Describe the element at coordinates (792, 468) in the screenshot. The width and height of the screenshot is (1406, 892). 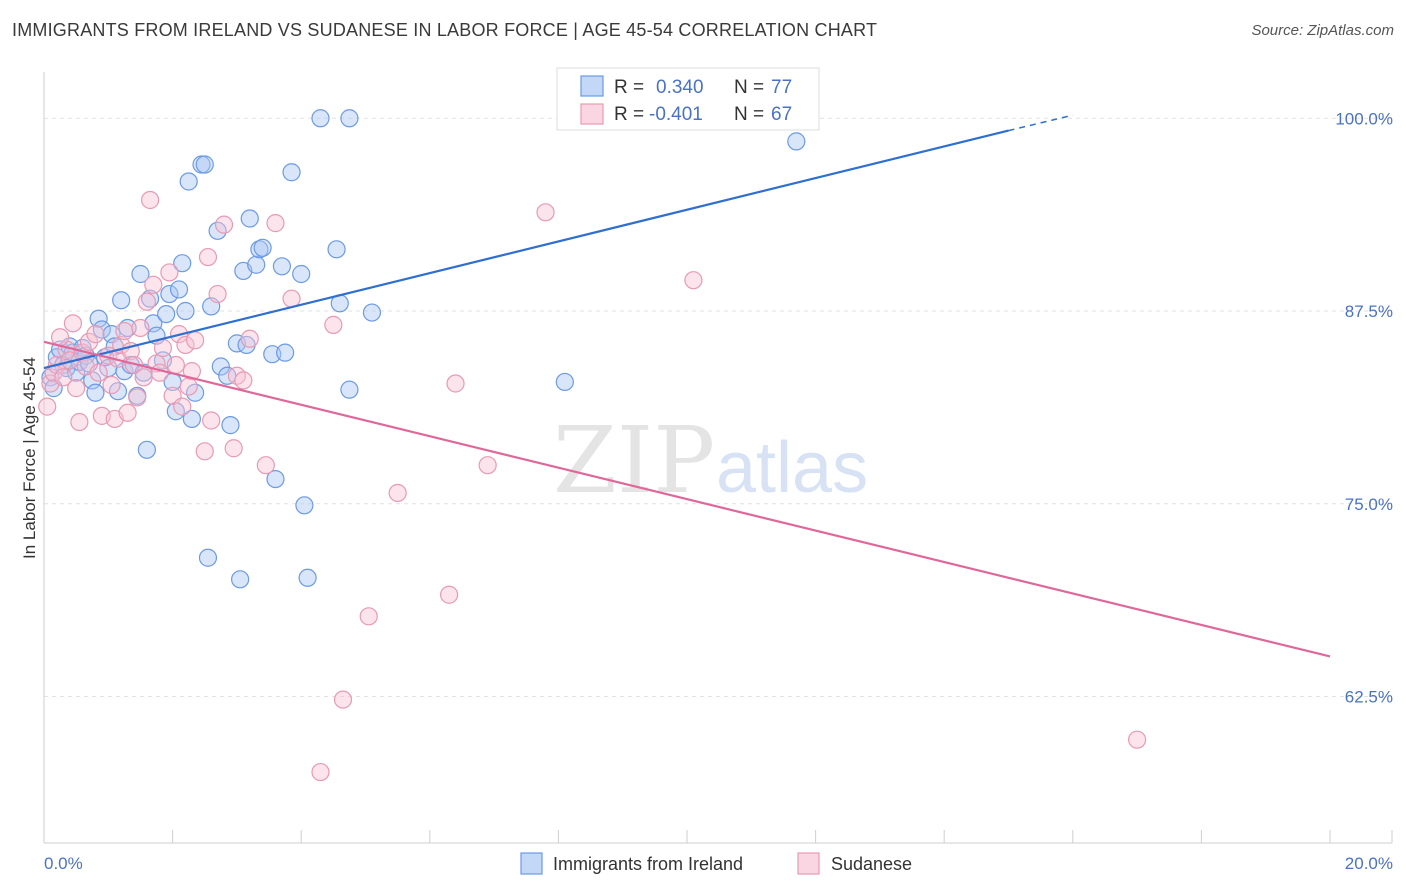
I see `watermark-atlas: atlas` at that location.